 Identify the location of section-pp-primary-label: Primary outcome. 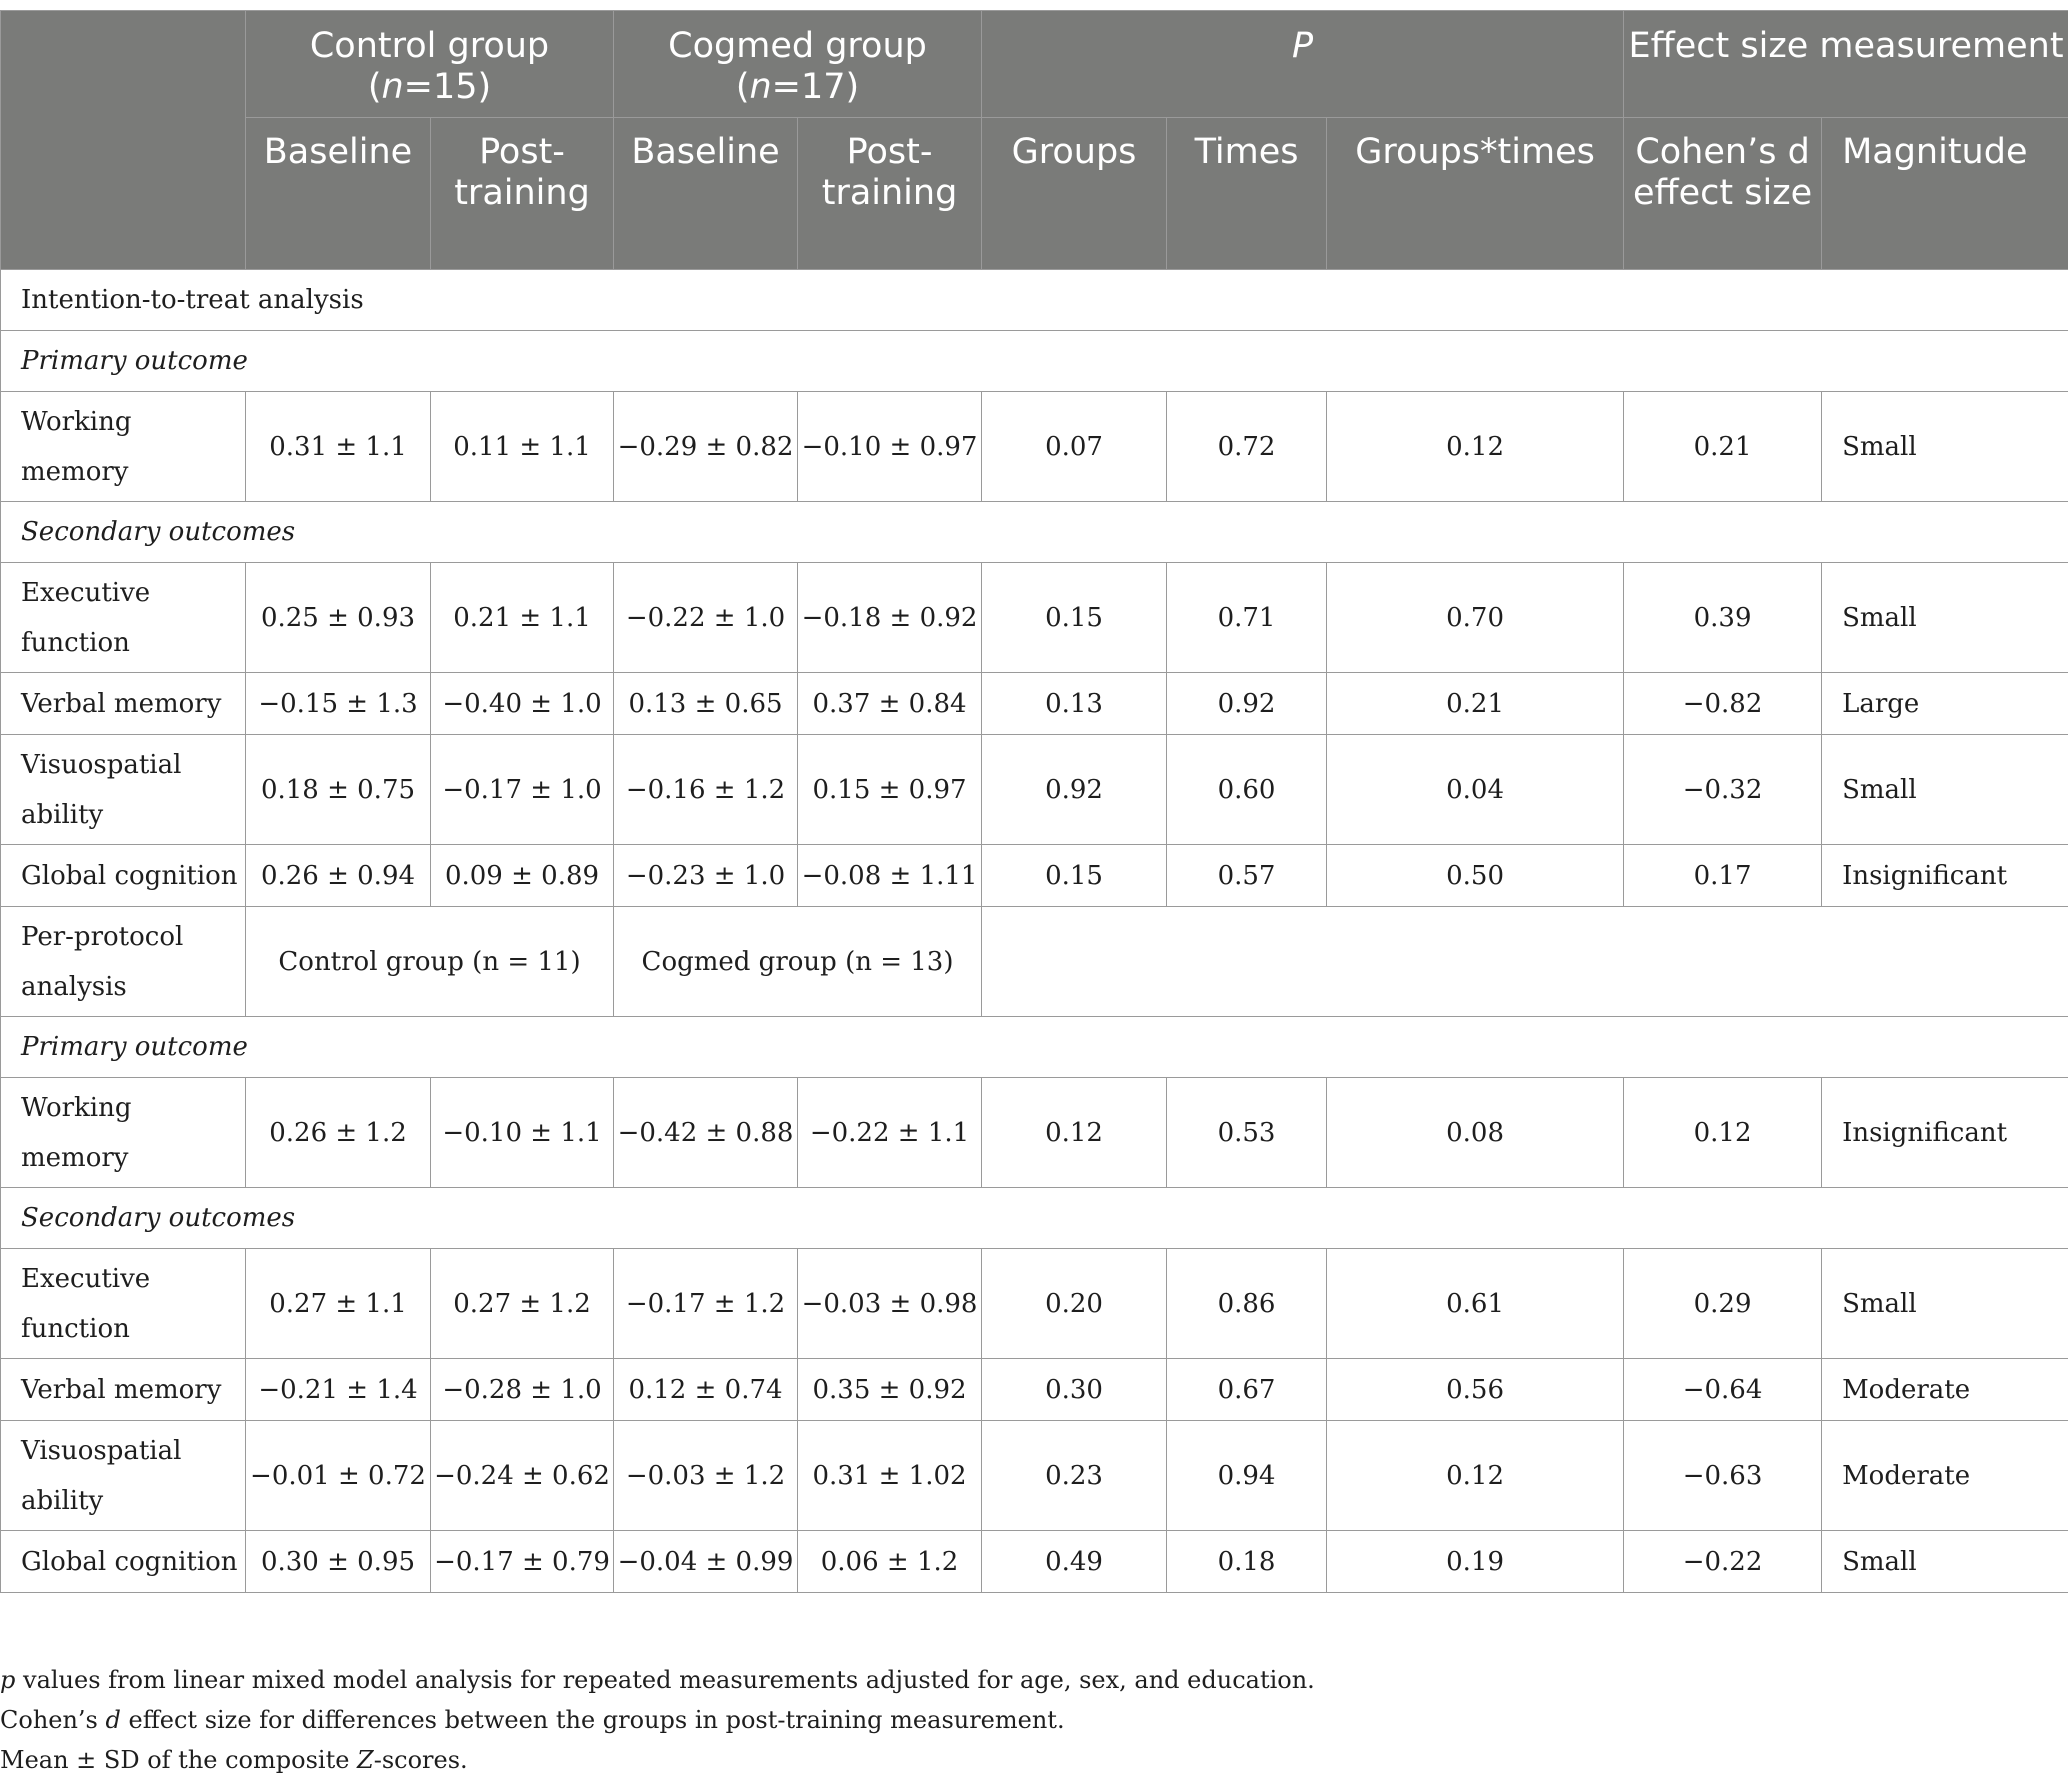
(1034, 1047).